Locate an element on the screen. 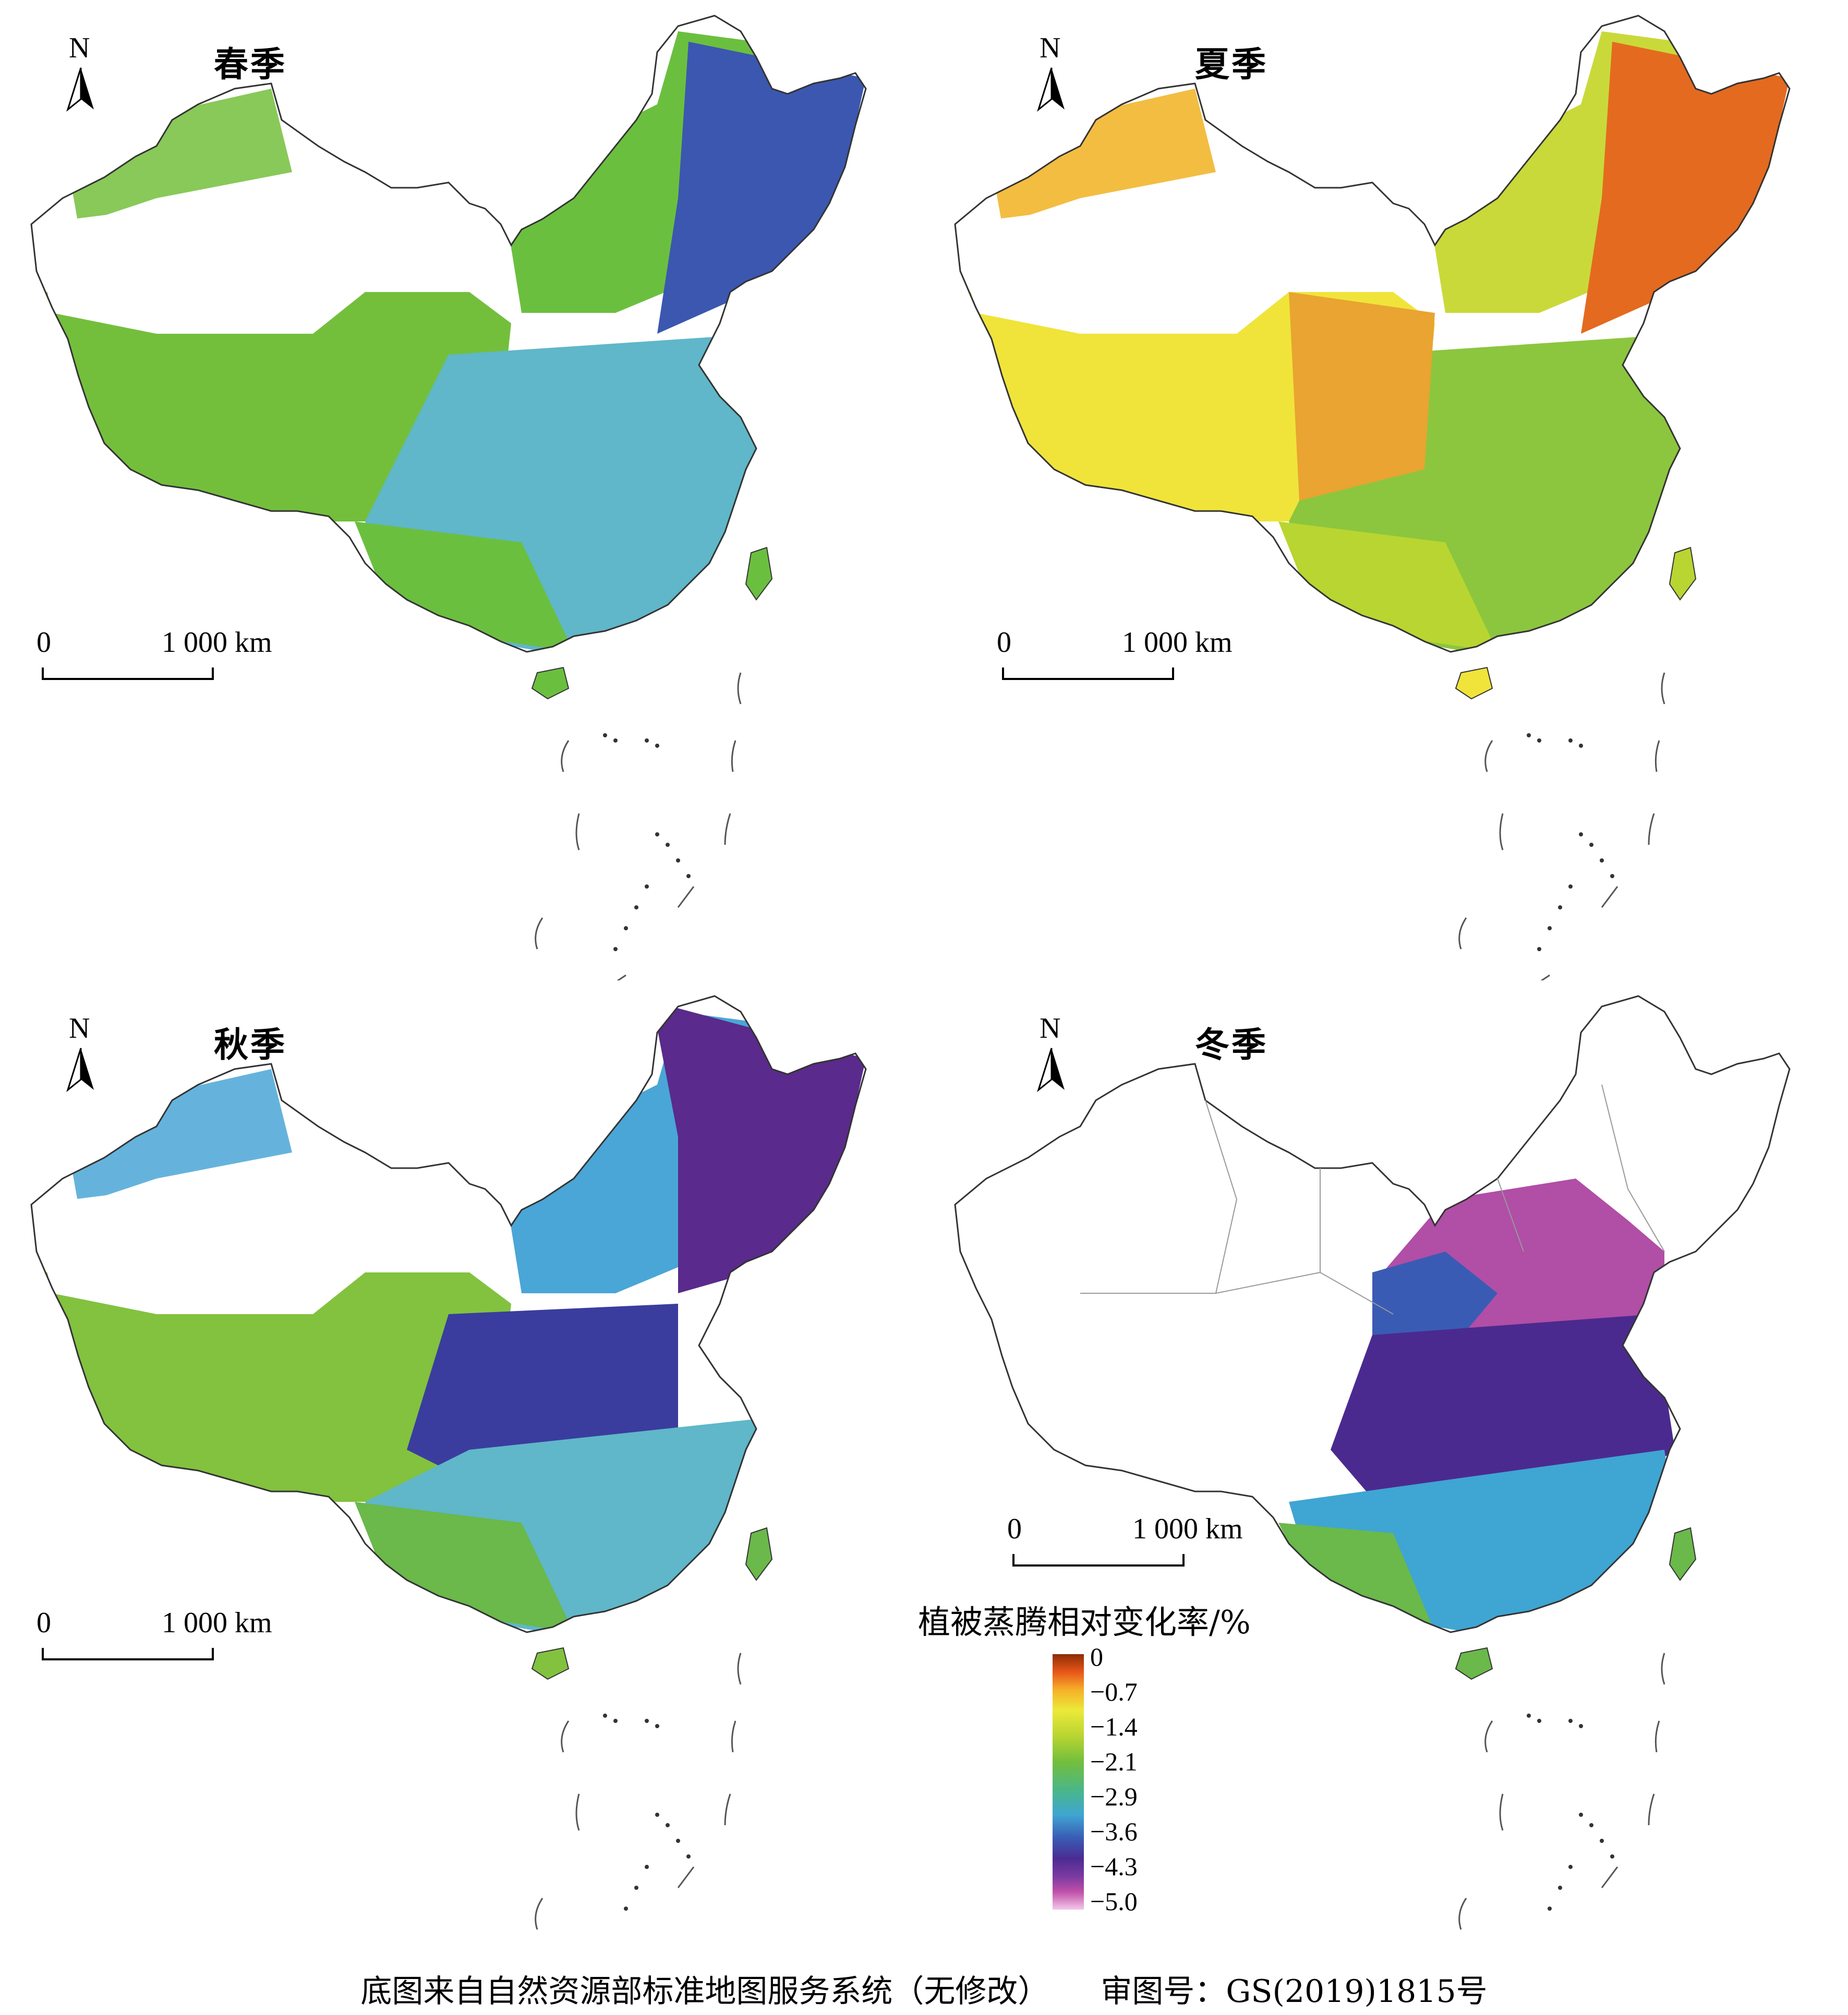 The width and height of the screenshot is (1848, 2015). hainan is located at coordinates (550, 683).